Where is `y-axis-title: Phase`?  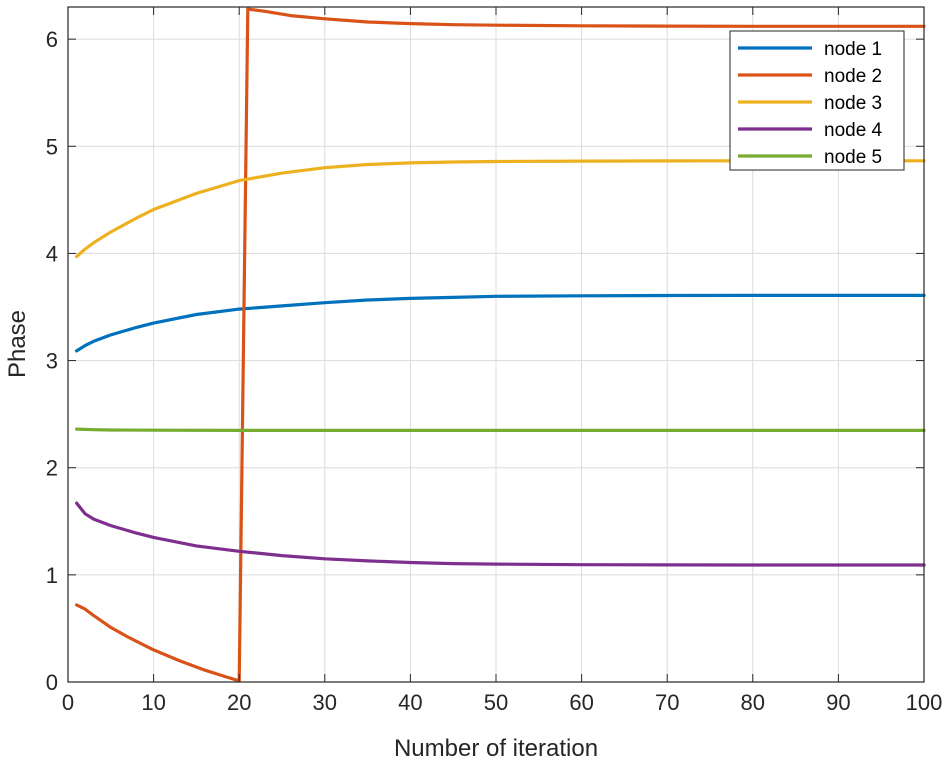
y-axis-title: Phase is located at coordinates (17, 344).